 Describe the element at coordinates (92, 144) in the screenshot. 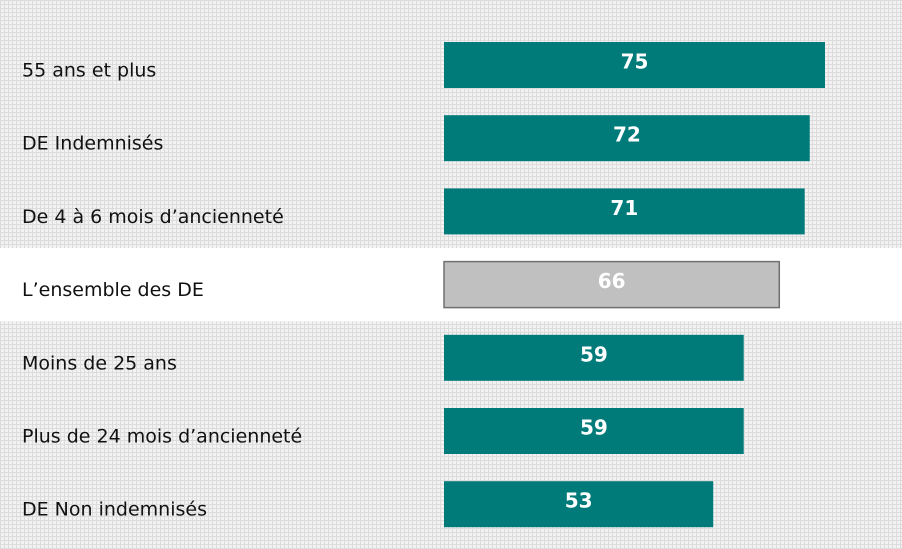

I see `category-label: DE Indemnisés` at that location.